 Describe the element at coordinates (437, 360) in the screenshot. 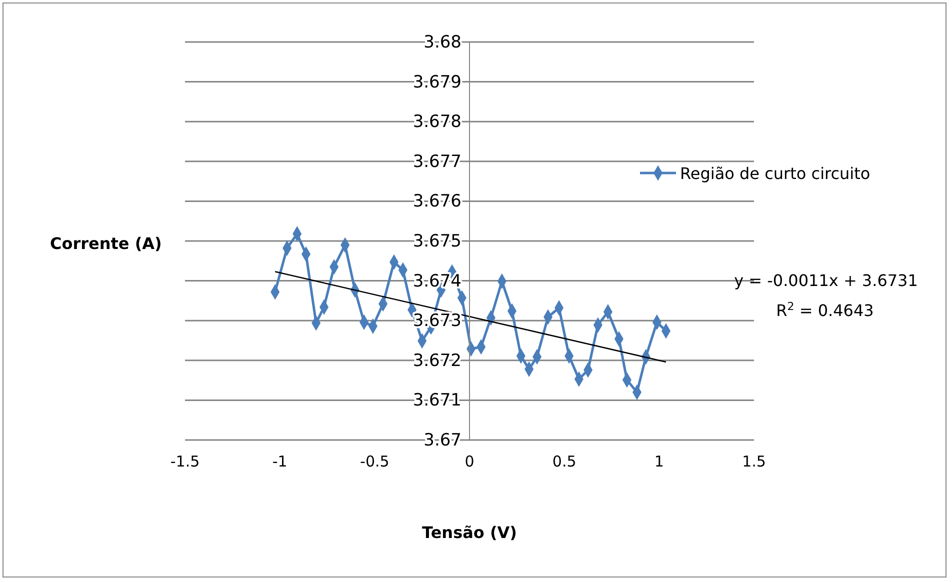

I see `y-tick-label: 3.672` at that location.